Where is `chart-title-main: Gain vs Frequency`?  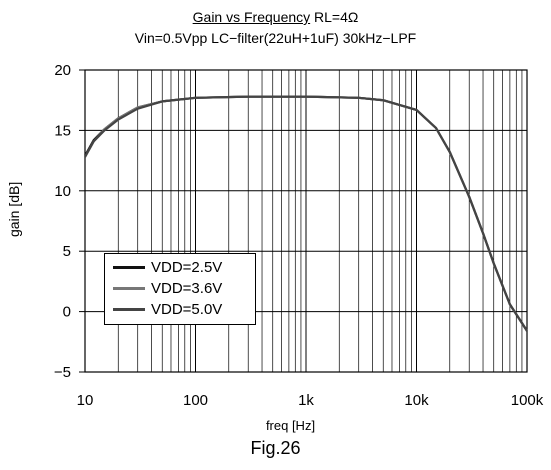 chart-title-main: Gain vs Frequency is located at coordinates (251, 17).